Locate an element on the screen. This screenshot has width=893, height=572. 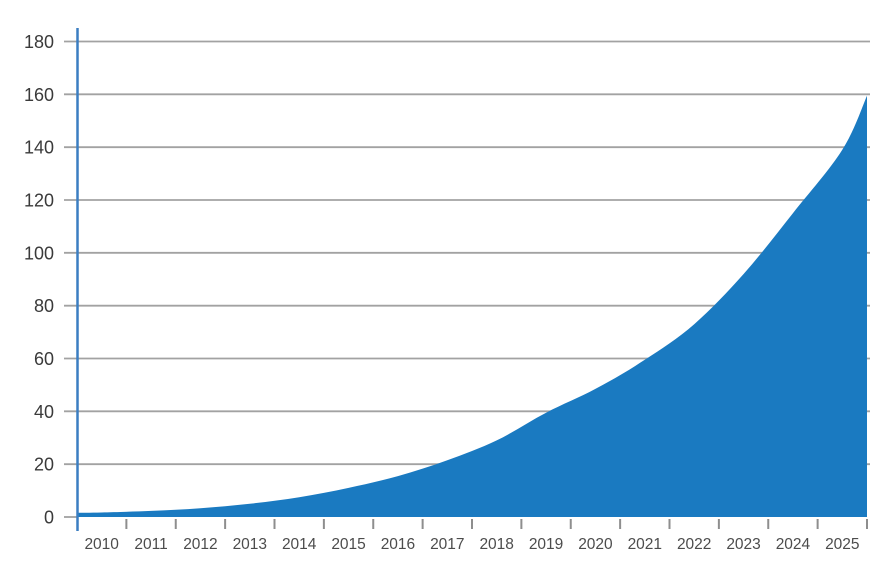
y-axis-label-160: 160 is located at coordinates (39, 95).